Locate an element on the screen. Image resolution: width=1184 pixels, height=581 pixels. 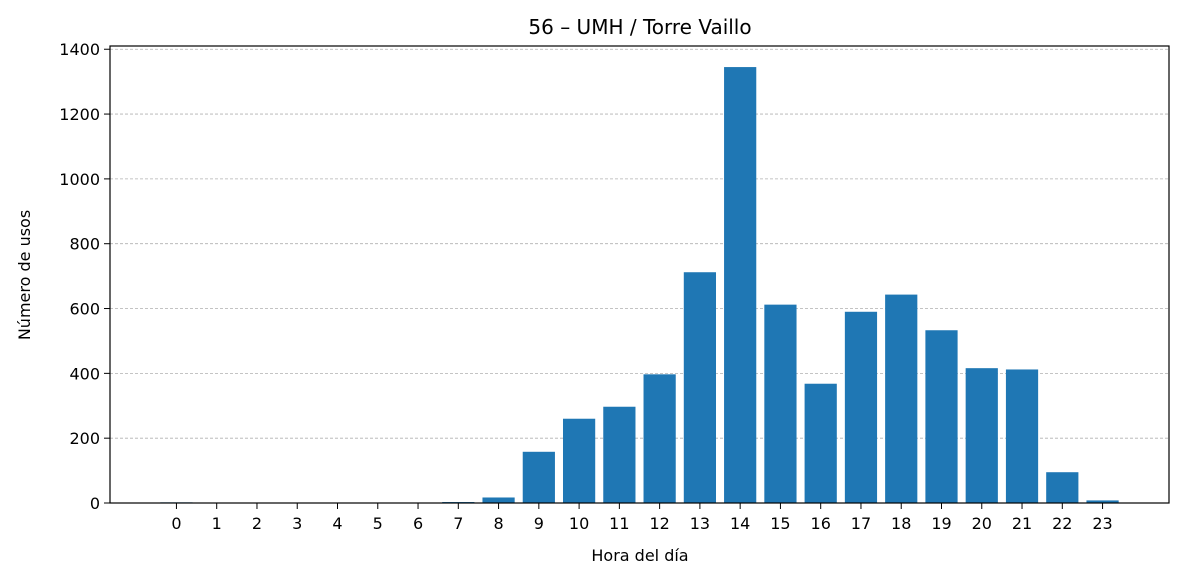
x-axis-ticks: 0 1 2 3 4 5 6 7 8 9 10 11 12 13 14 15 16 17 18 19 20 21 22 23 is located at coordinates (642, 518).